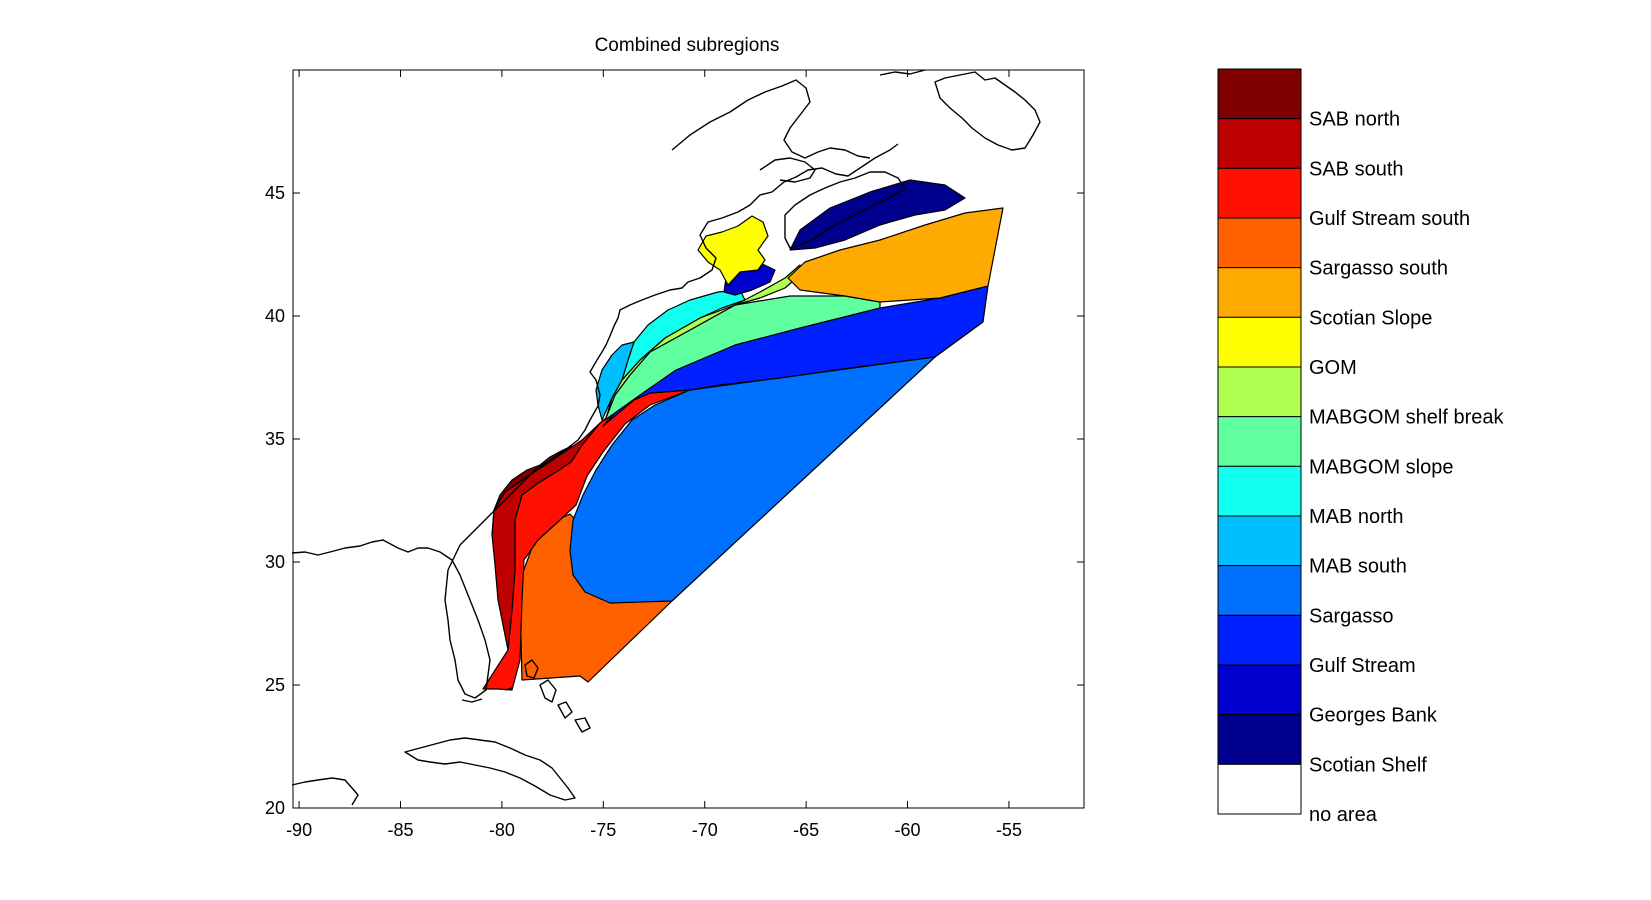 This screenshot has height=900, width=1651. Describe the element at coordinates (603, 830) in the screenshot. I see `x-tick-label: -75` at that location.